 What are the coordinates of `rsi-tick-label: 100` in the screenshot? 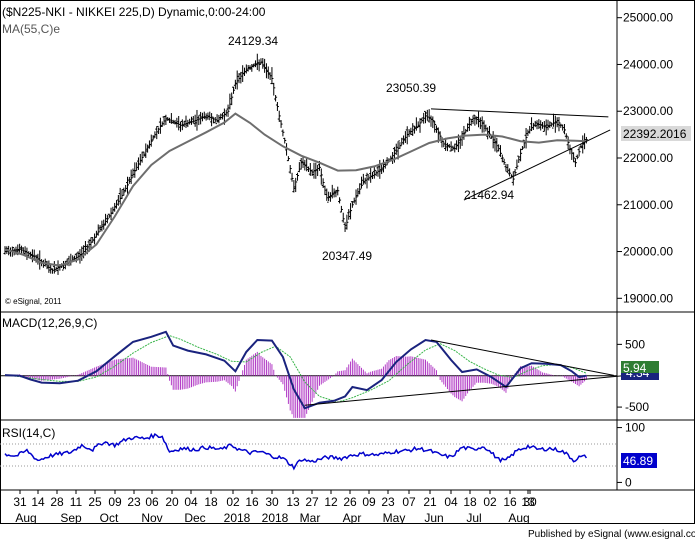 It's located at (635, 428).